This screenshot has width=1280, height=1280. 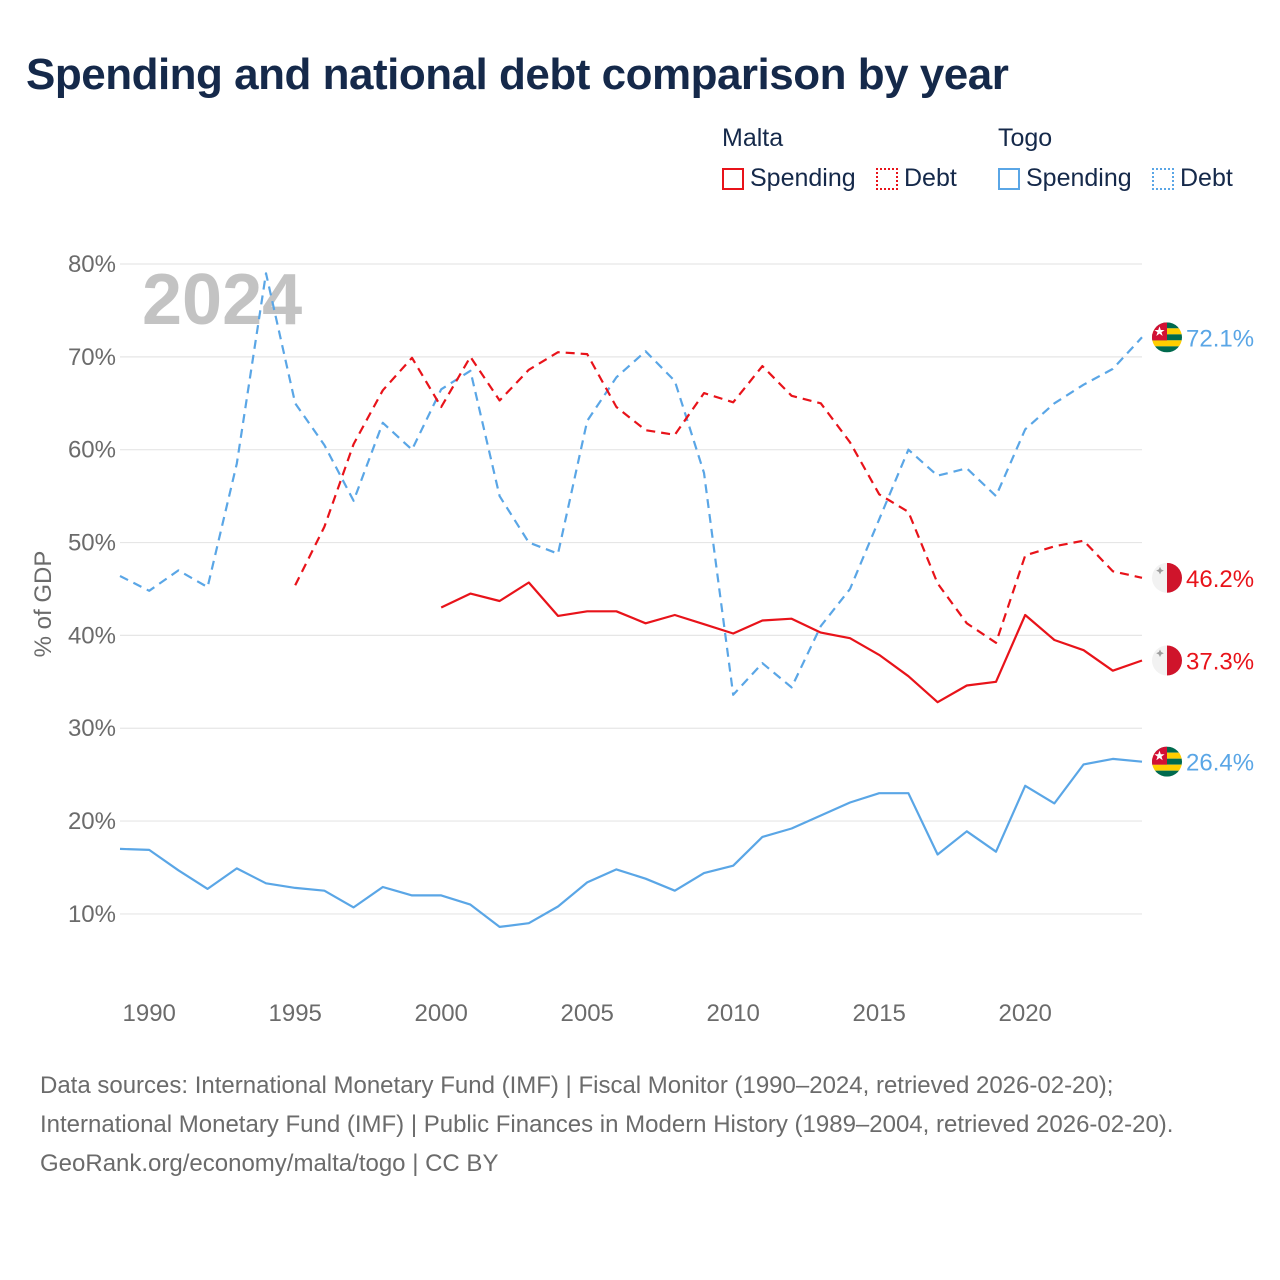 I want to click on malta-spending-end-label: 37.3%, so click(x=1220, y=661).